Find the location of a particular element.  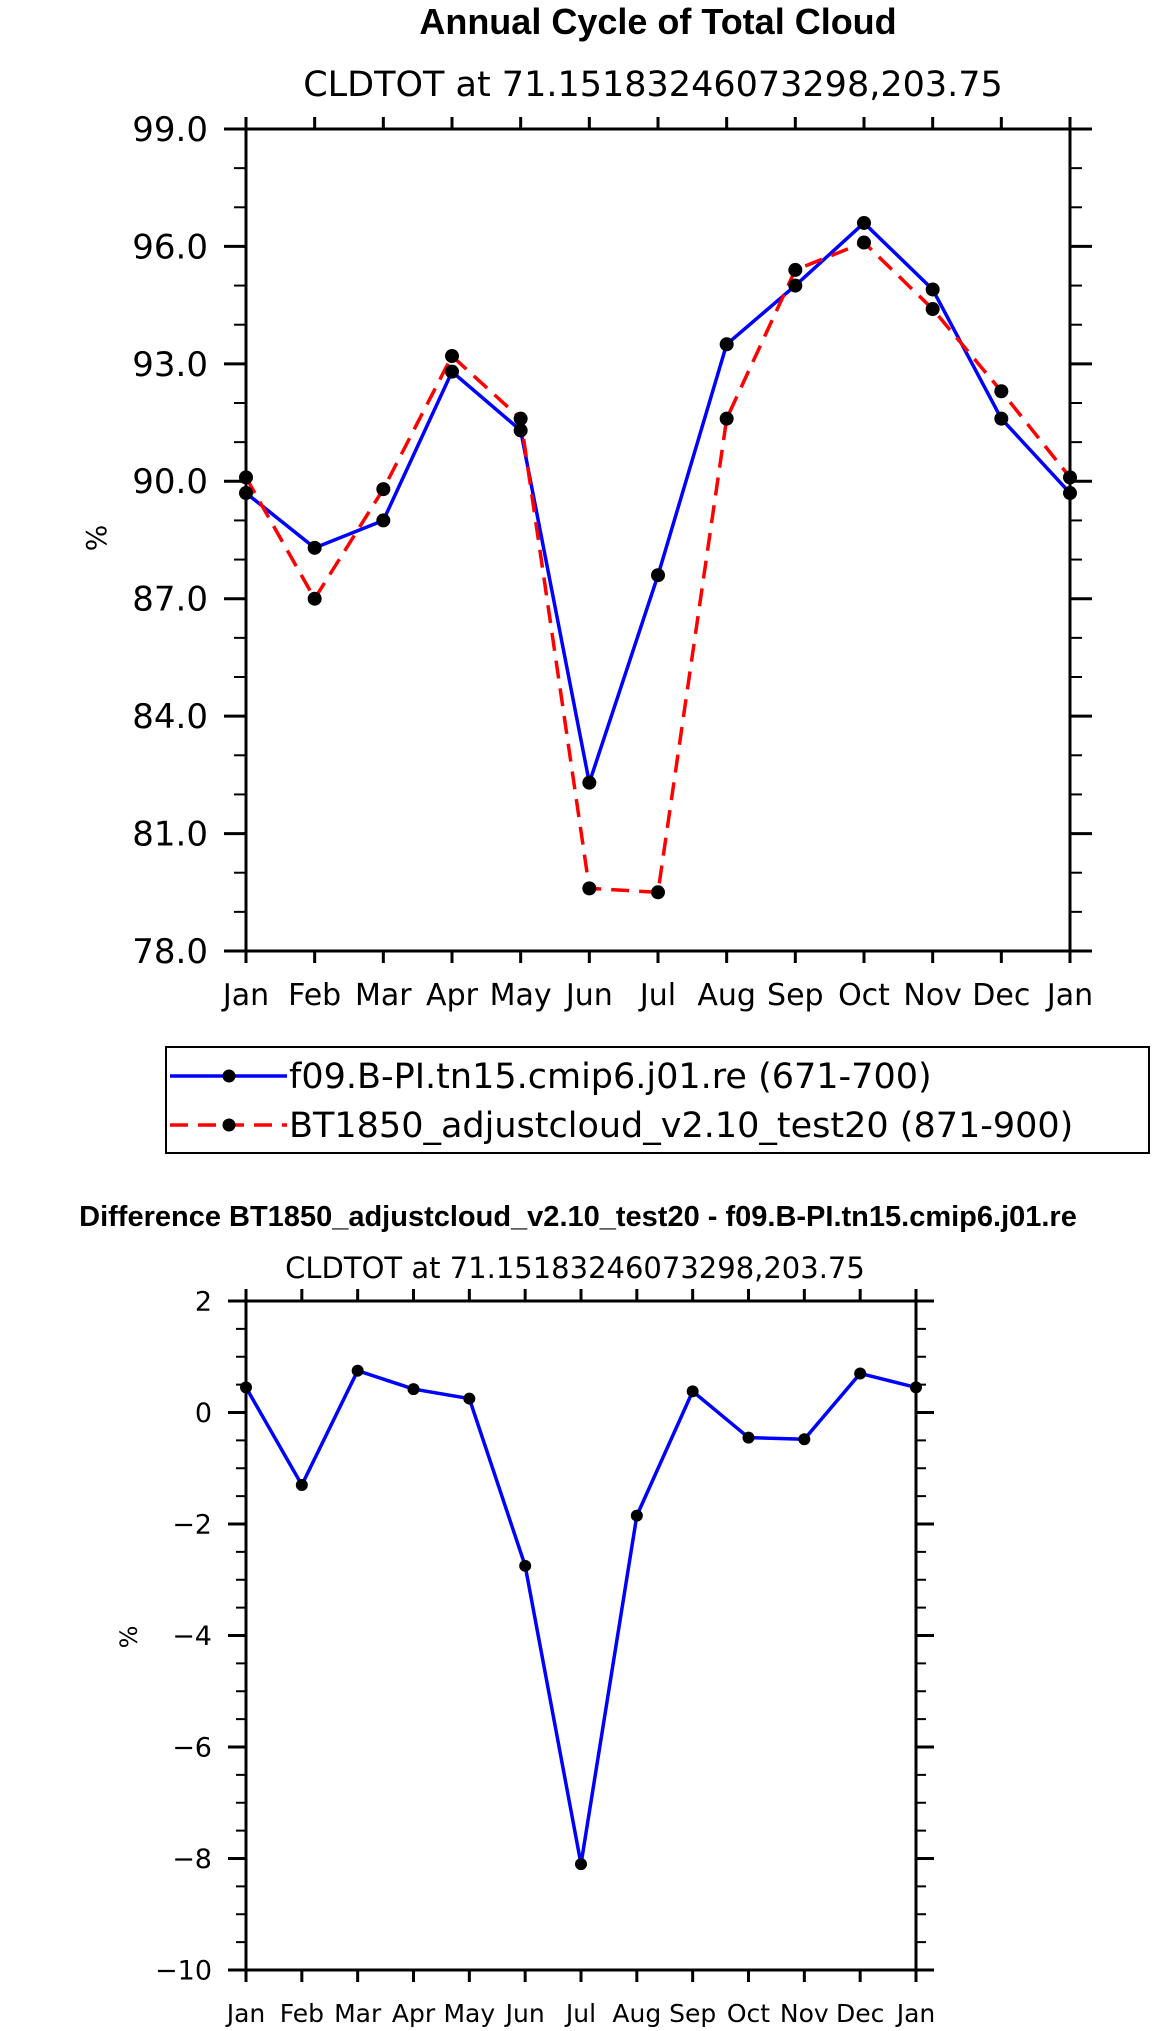

y-tick-label: 93.0 is located at coordinates (170, 365).